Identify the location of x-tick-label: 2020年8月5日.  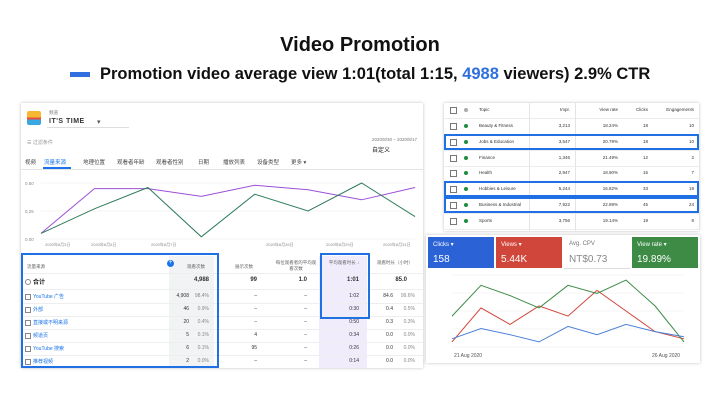
(103, 244).